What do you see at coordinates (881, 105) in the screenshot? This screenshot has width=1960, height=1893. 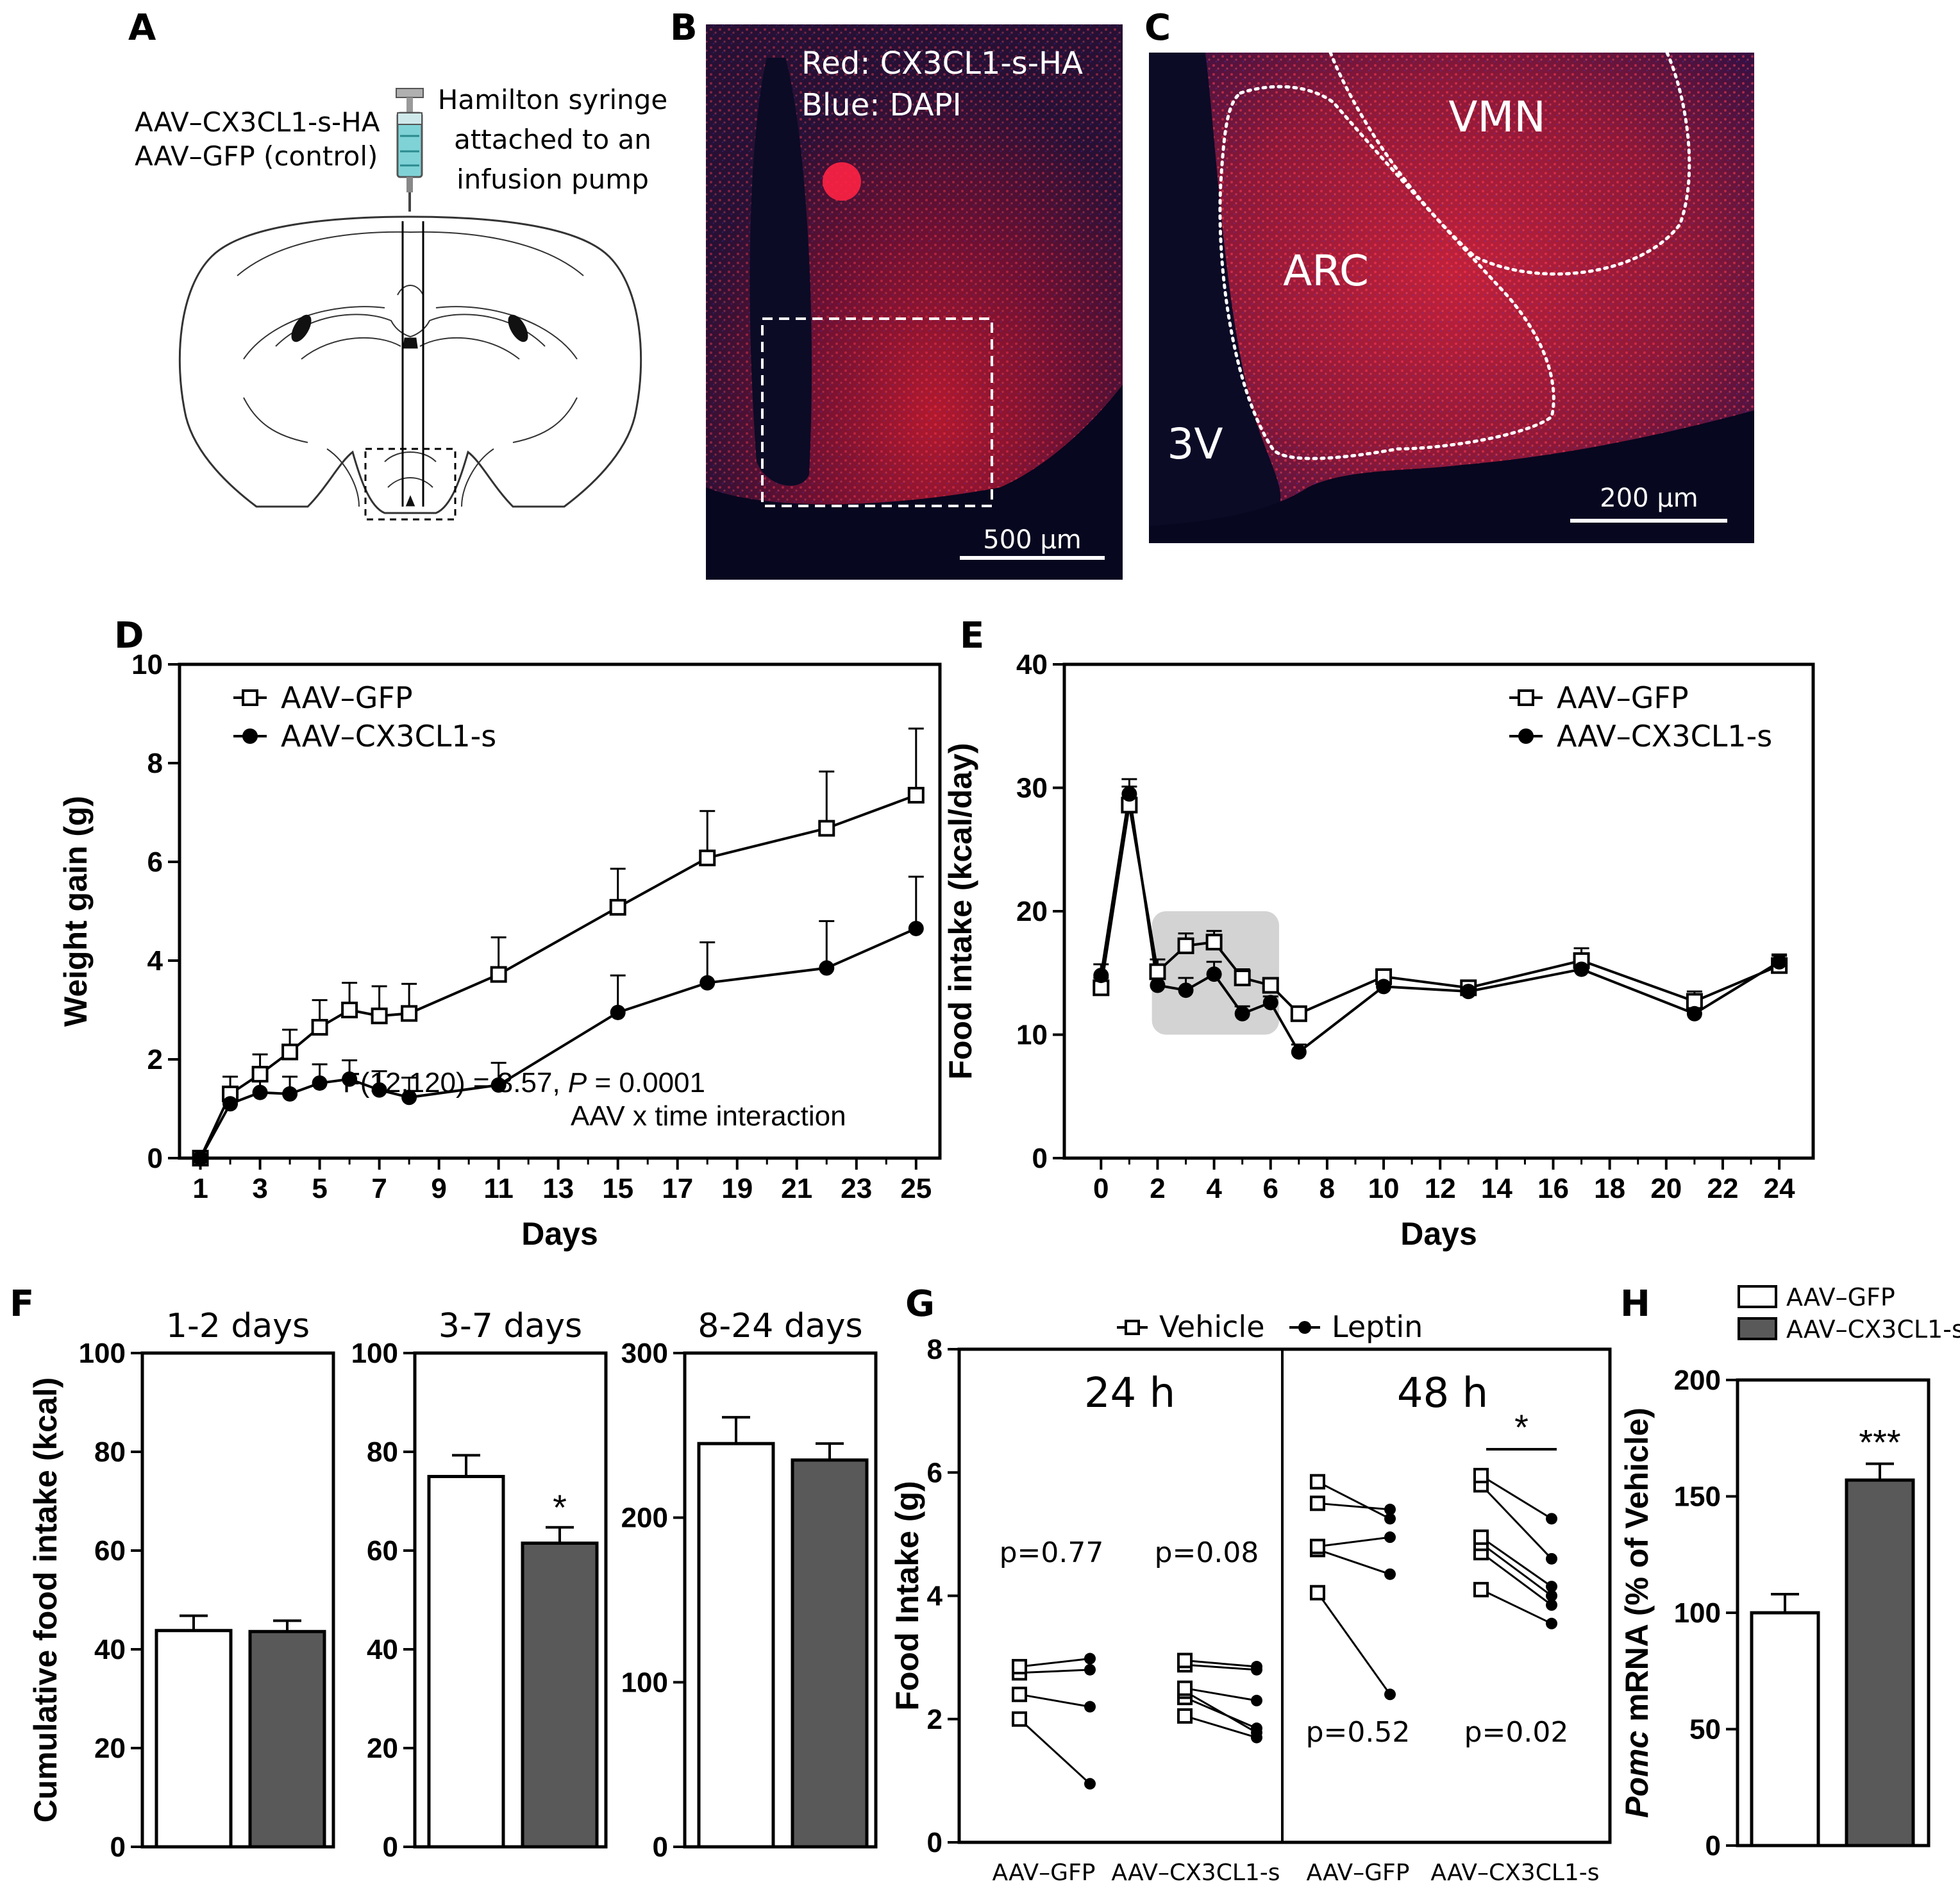 I see `stain-label-blue: Blue: DAPI` at bounding box center [881, 105].